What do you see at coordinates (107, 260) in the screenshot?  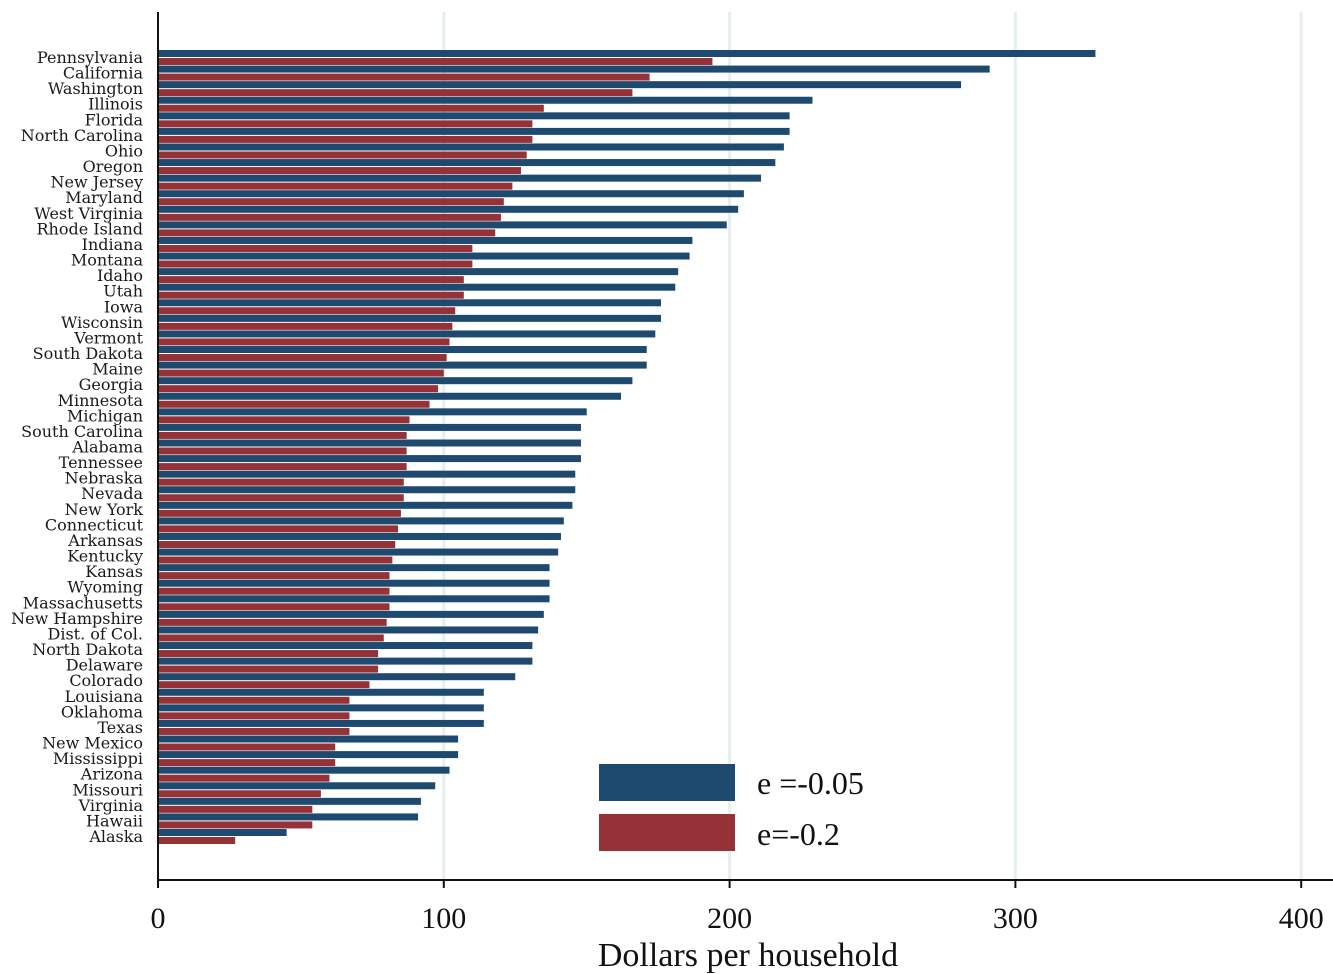 I see `category-label: Montana` at bounding box center [107, 260].